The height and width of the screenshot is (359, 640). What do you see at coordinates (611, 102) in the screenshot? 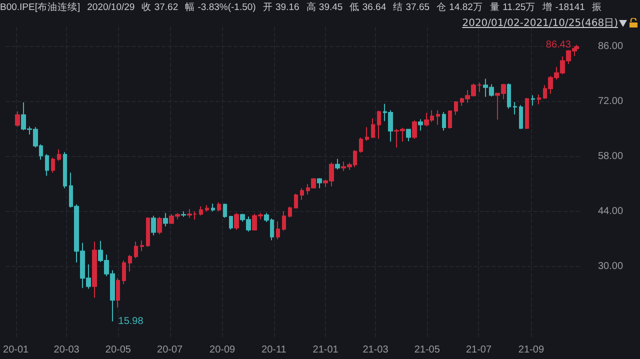
I see `y-tick-label: 72.00` at bounding box center [611, 102].